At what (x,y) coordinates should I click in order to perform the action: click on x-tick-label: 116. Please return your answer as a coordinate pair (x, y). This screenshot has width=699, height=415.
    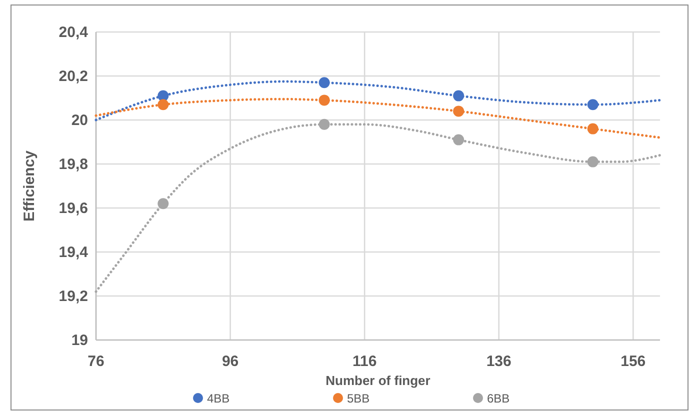
    Looking at the image, I should click on (364, 361).